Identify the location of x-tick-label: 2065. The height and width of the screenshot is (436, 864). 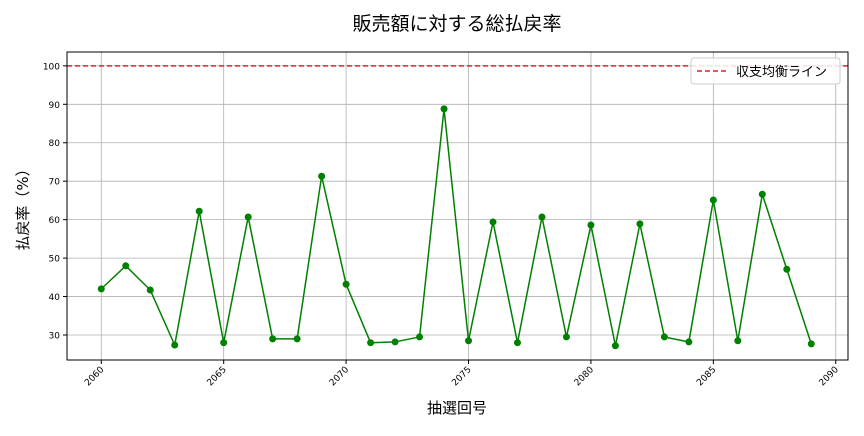
(217, 376).